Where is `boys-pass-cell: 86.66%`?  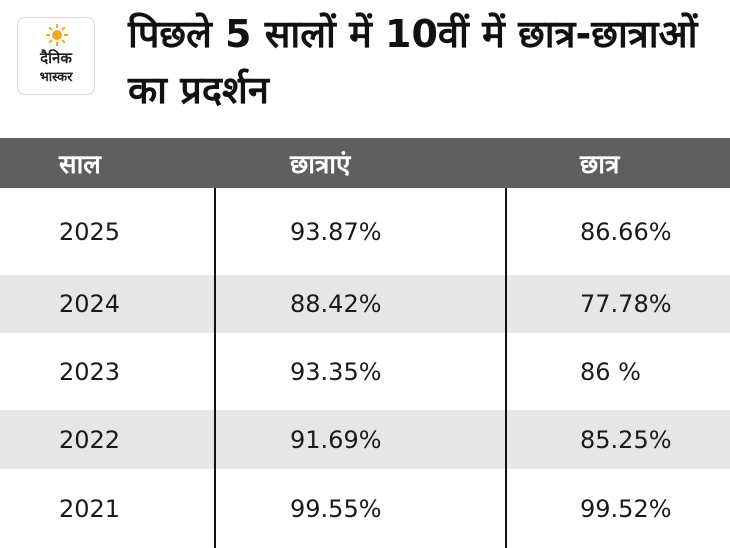 boys-pass-cell: 86.66% is located at coordinates (626, 231).